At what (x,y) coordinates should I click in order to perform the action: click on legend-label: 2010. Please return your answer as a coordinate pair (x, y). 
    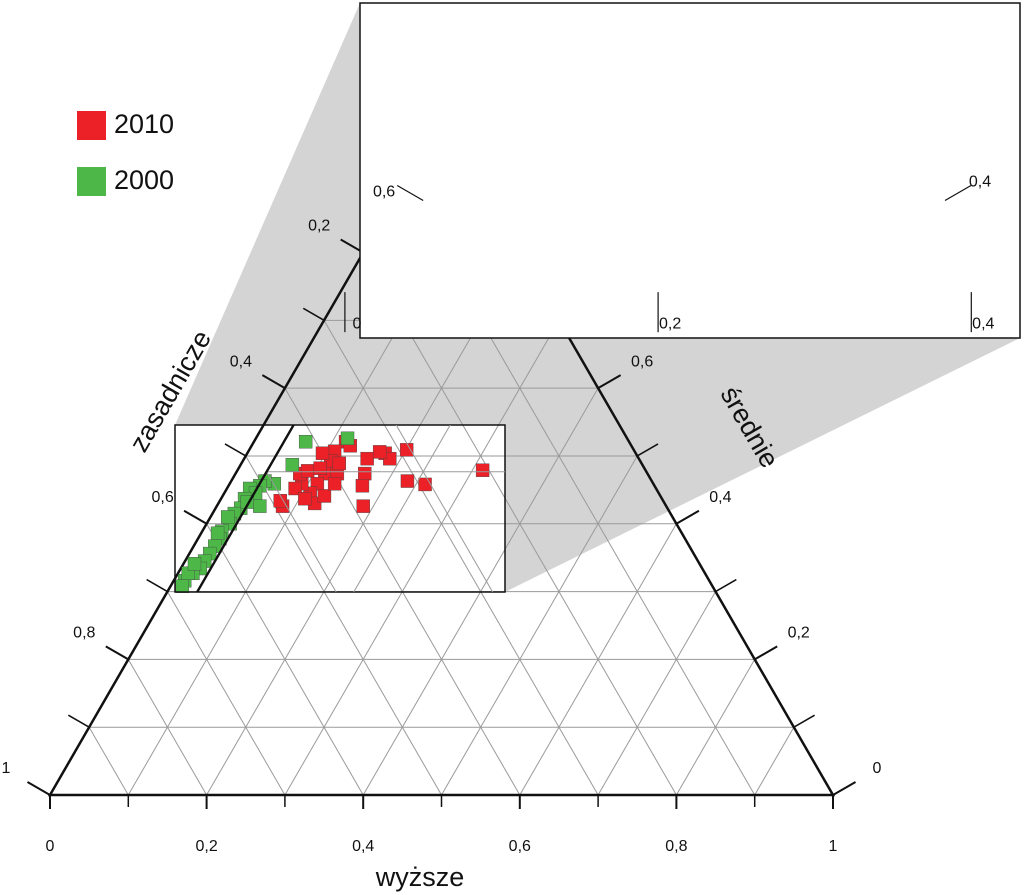
    Looking at the image, I should click on (144, 124).